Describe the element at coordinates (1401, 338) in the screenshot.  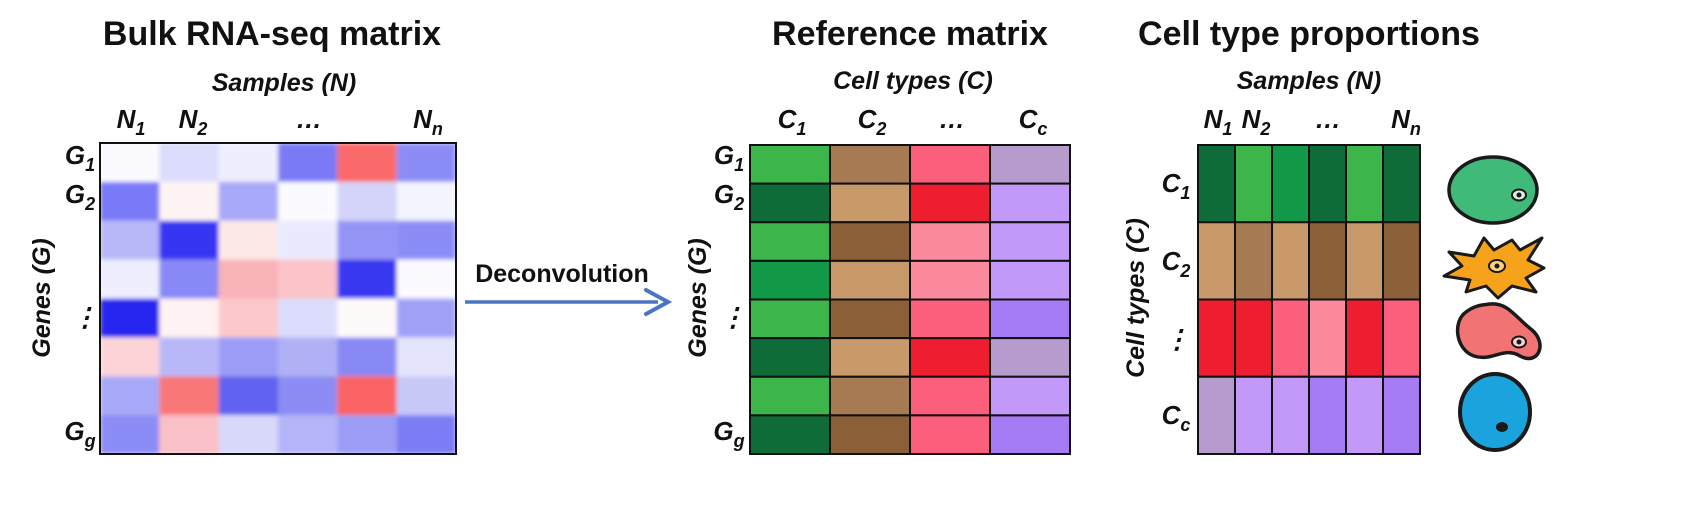
I see `proportions-cell-r3-c6` at that location.